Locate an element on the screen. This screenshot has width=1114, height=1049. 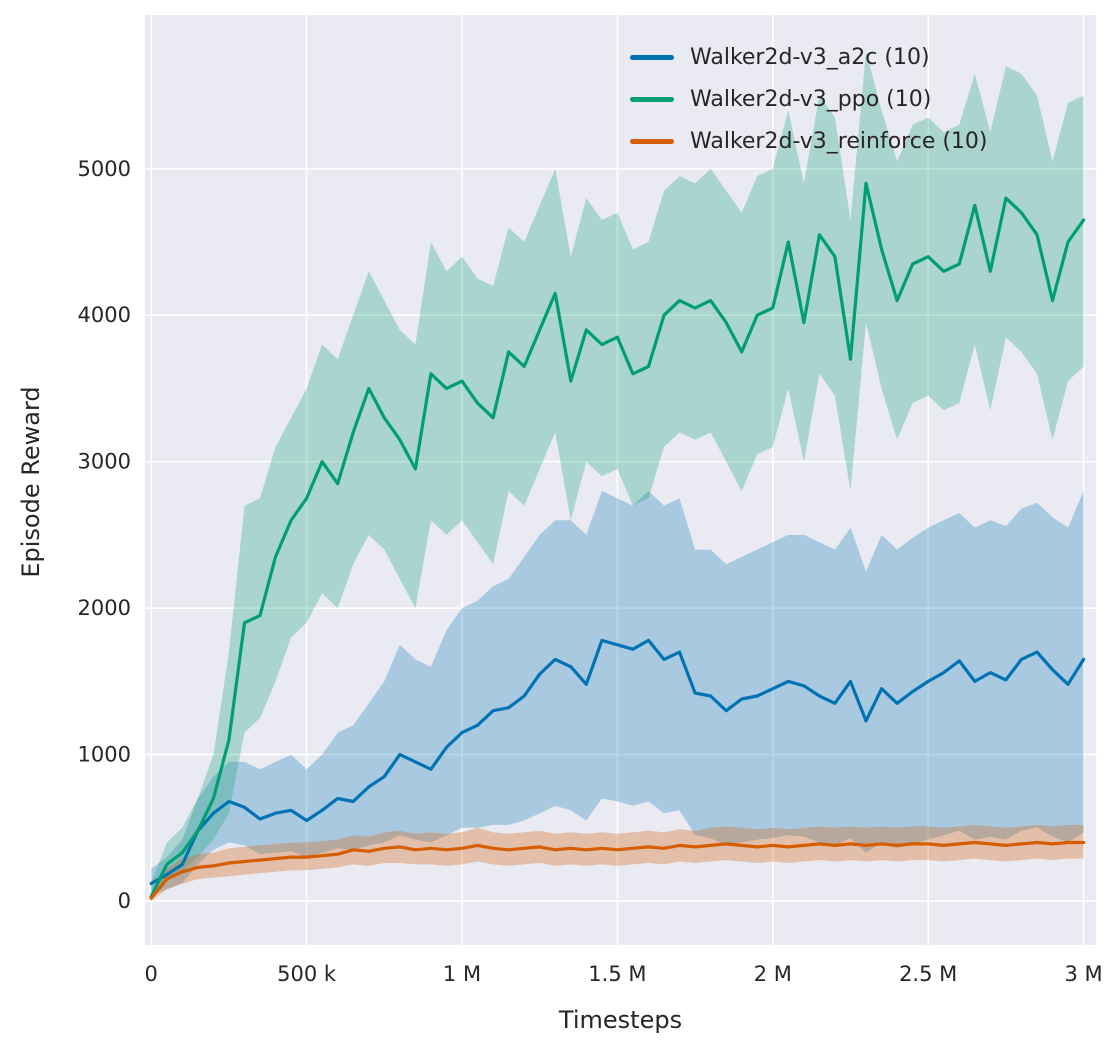
y-tick-label: 5000 is located at coordinates (104, 169).